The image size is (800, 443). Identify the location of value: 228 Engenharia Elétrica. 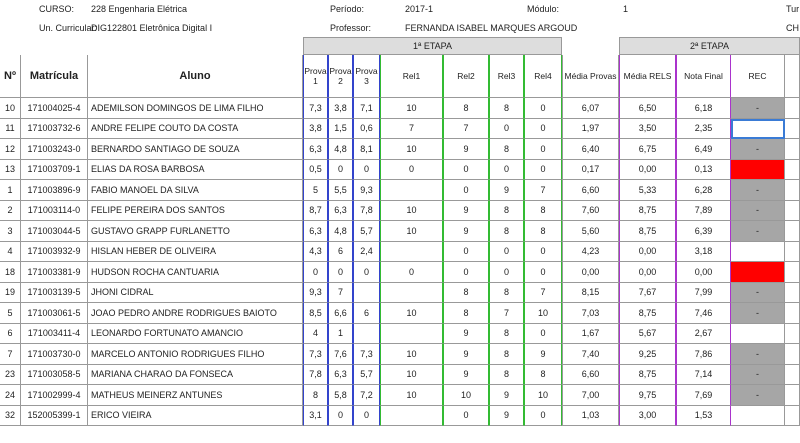
(139, 9).